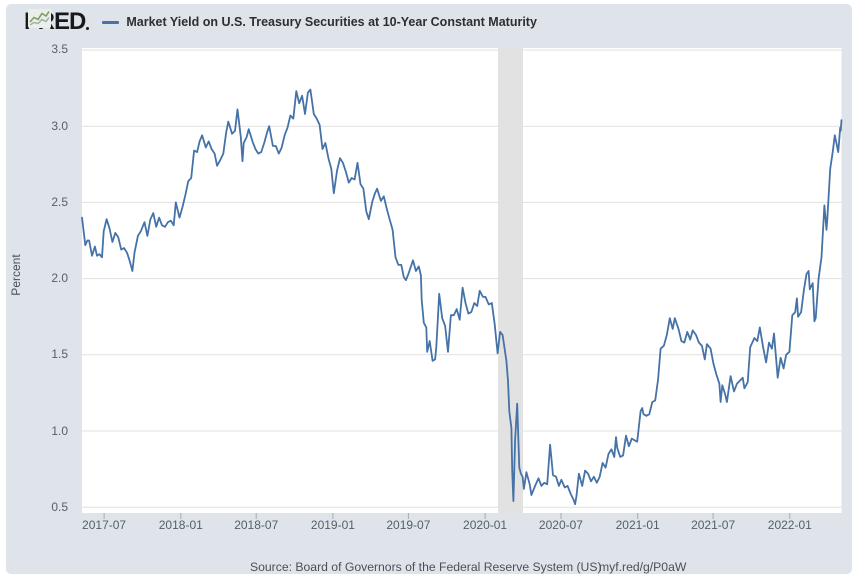 This screenshot has height=582, width=862. Describe the element at coordinates (39, 18) in the screenshot. I see `sparkline-up-icon` at that location.